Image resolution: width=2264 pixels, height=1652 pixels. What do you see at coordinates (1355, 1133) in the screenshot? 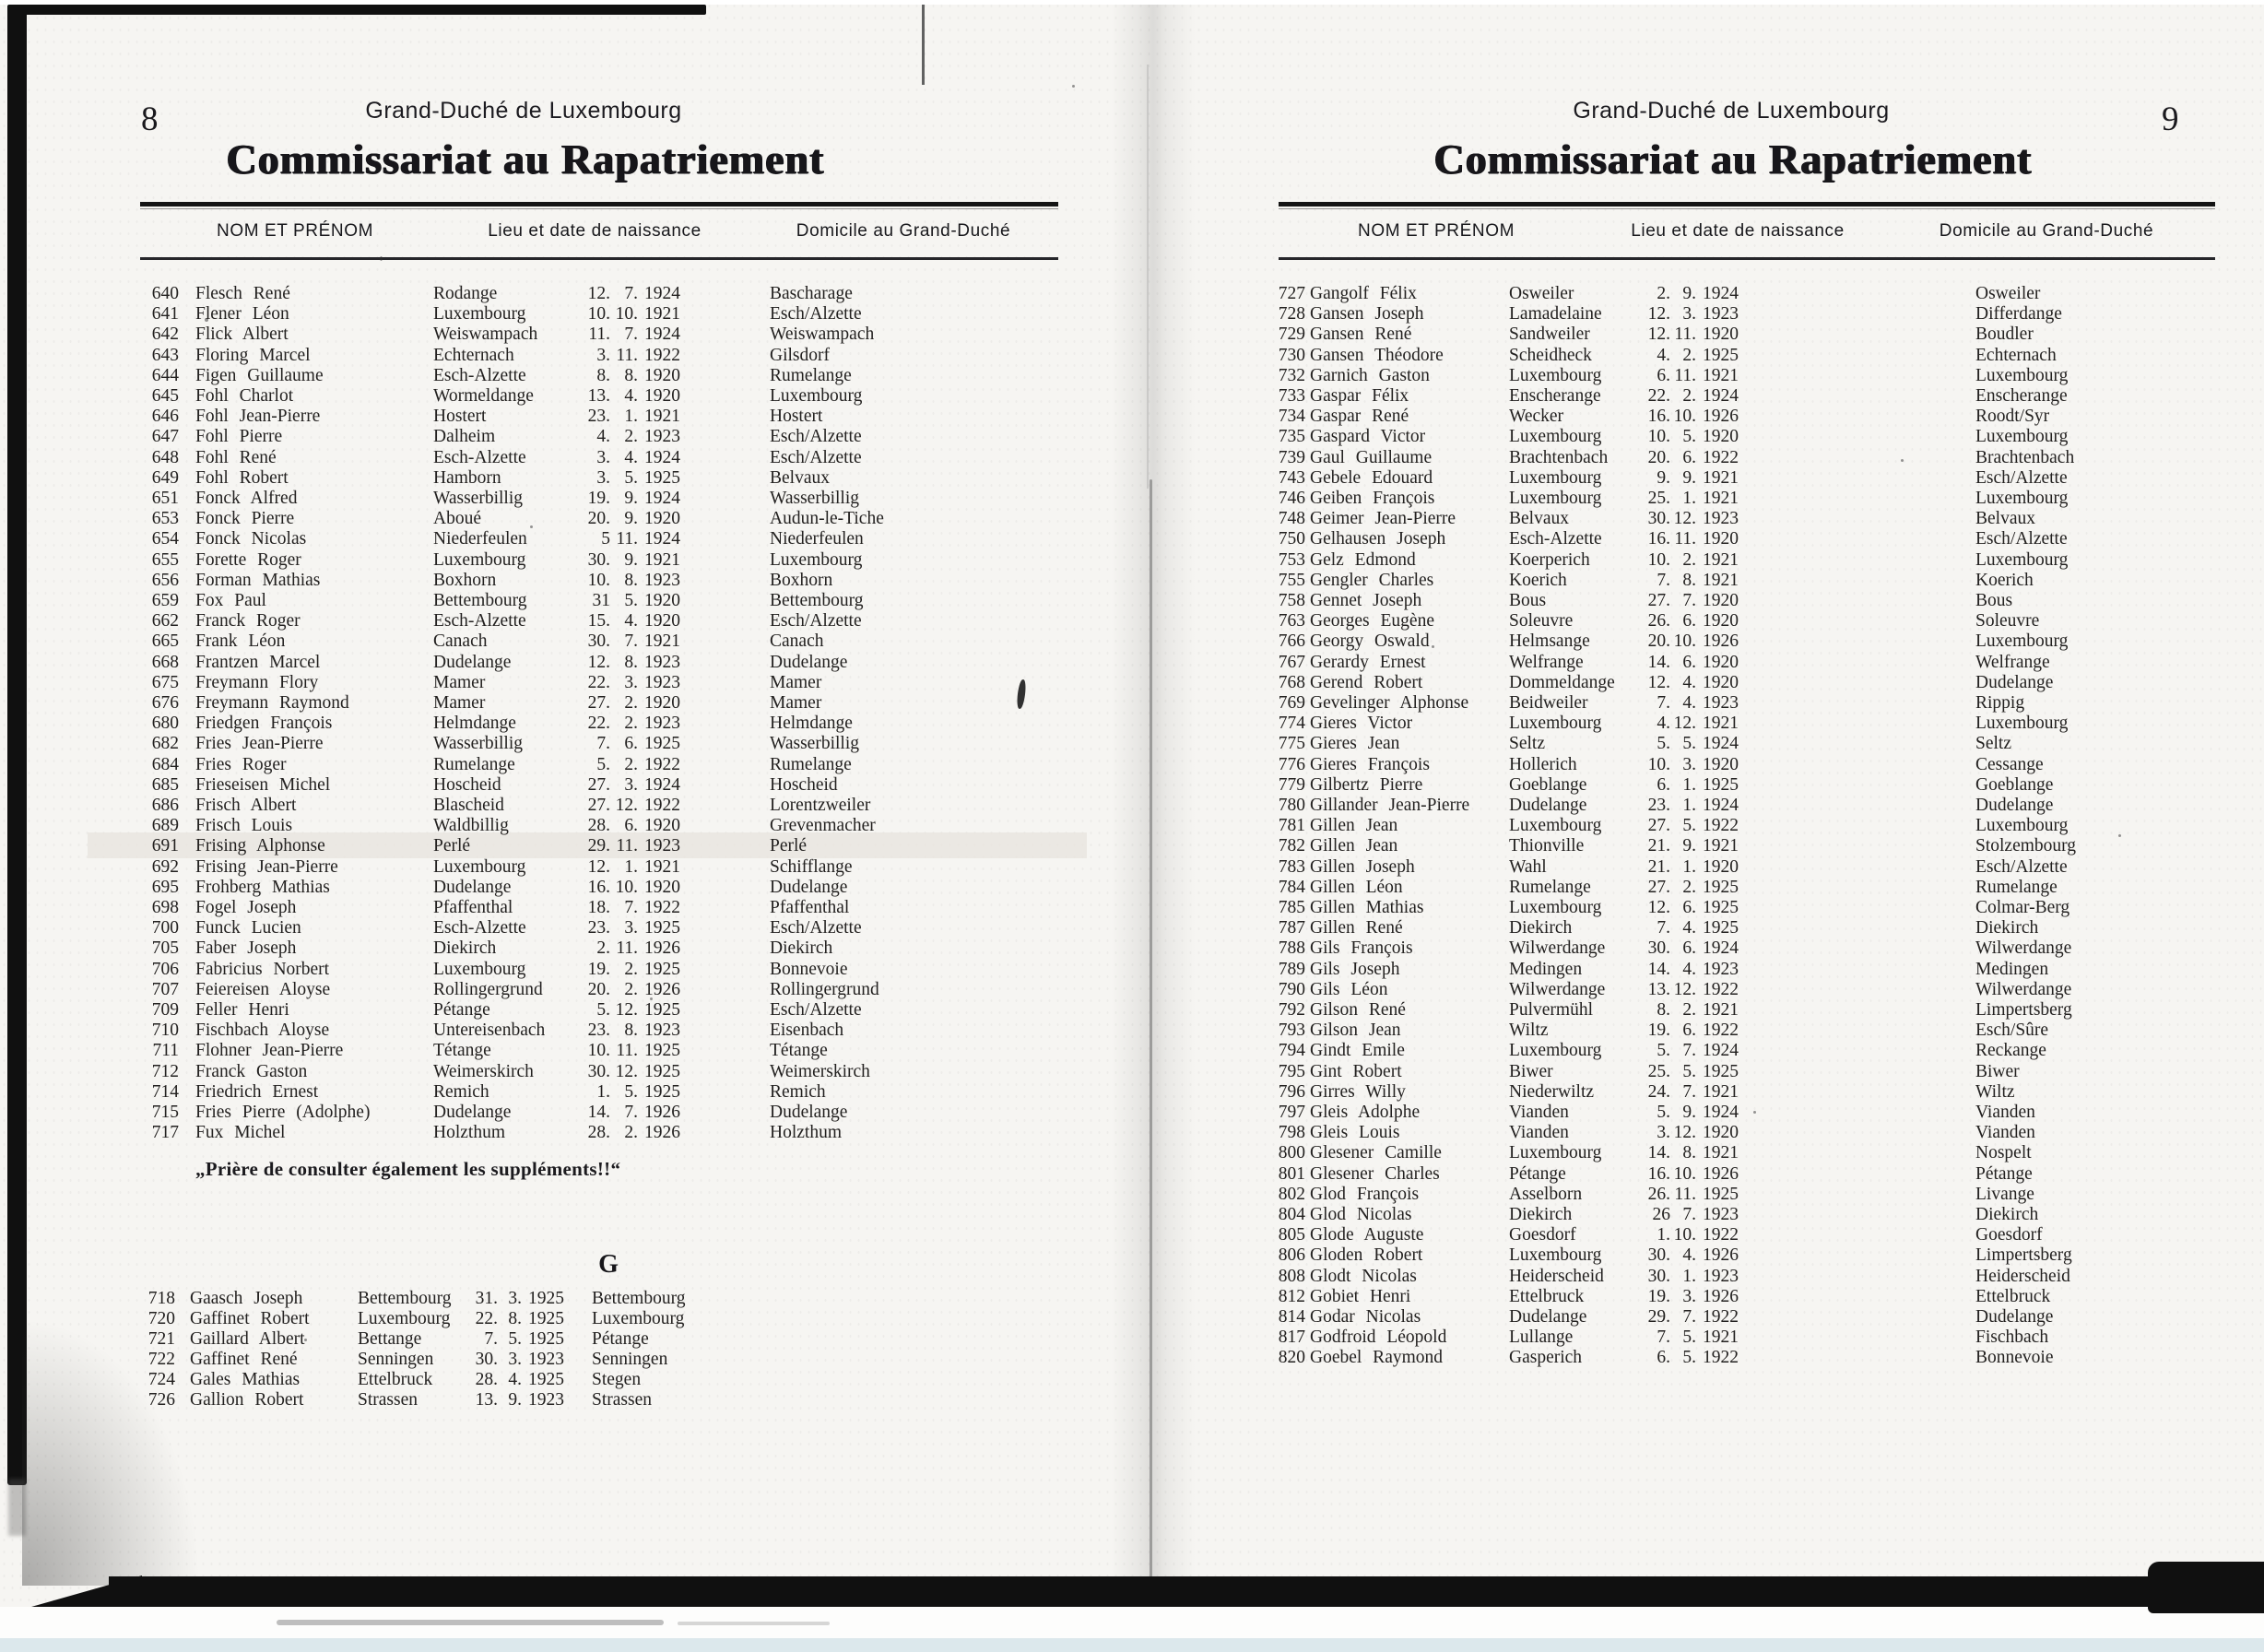
I see `row-name: Gleis Louis` at bounding box center [1355, 1133].